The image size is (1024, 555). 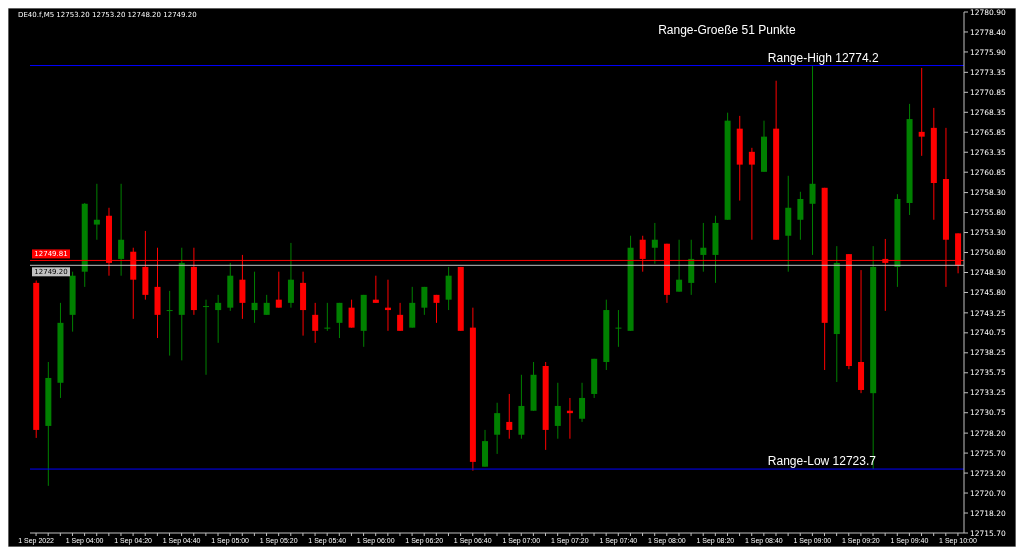 I want to click on ref-line-label: Range-Low 12723.7, so click(x=822, y=461).